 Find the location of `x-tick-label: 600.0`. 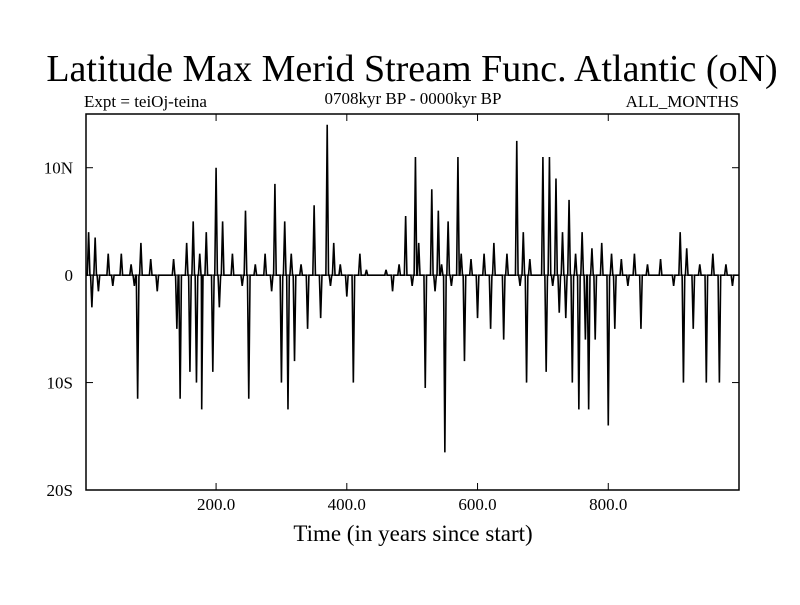

x-tick-label: 600.0 is located at coordinates (477, 504).